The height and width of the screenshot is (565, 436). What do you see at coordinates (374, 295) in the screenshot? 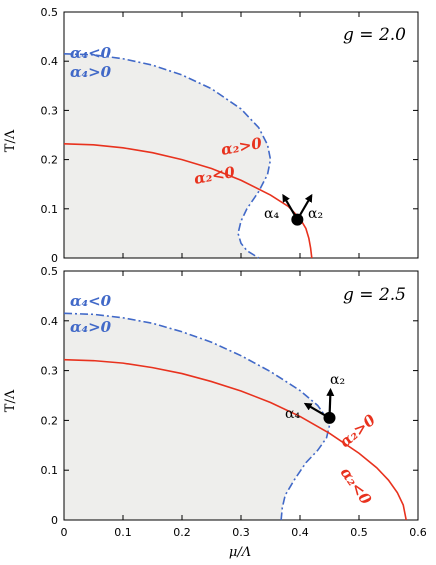
I see `panel-label: g = 2.5` at bounding box center [374, 295].